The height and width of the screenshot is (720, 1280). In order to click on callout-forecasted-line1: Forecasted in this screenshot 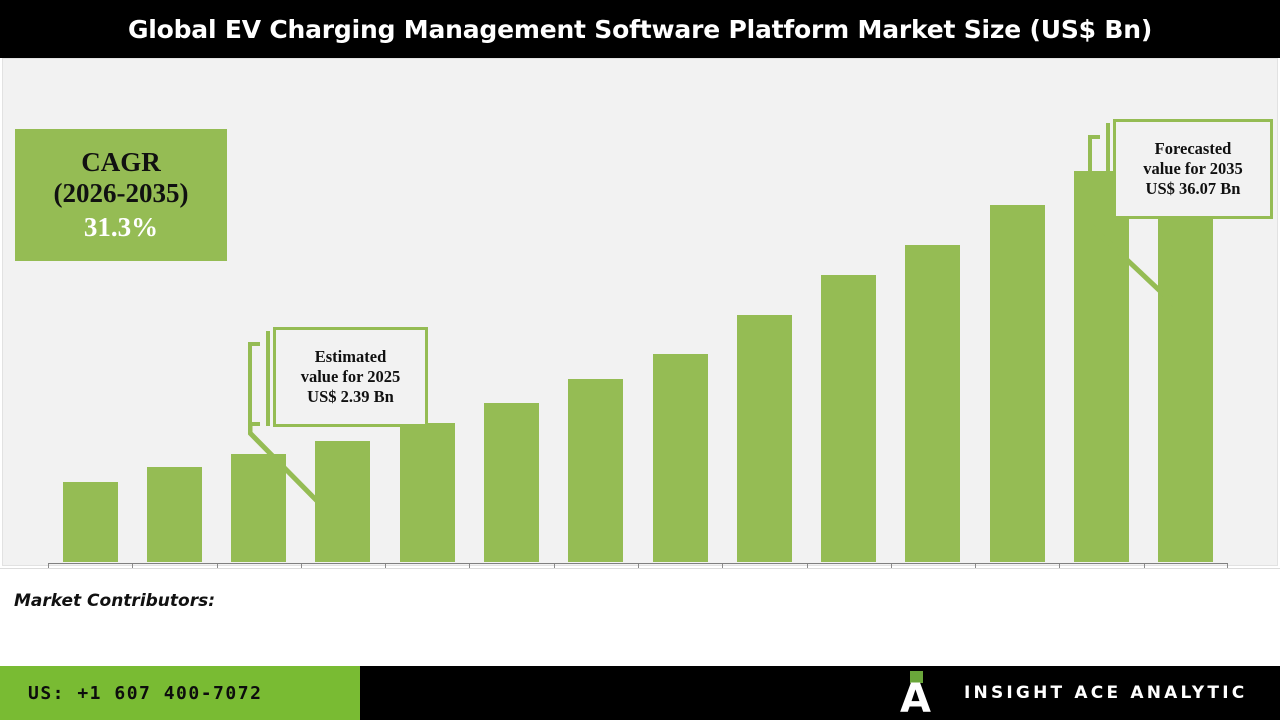, I will do `click(1193, 149)`.